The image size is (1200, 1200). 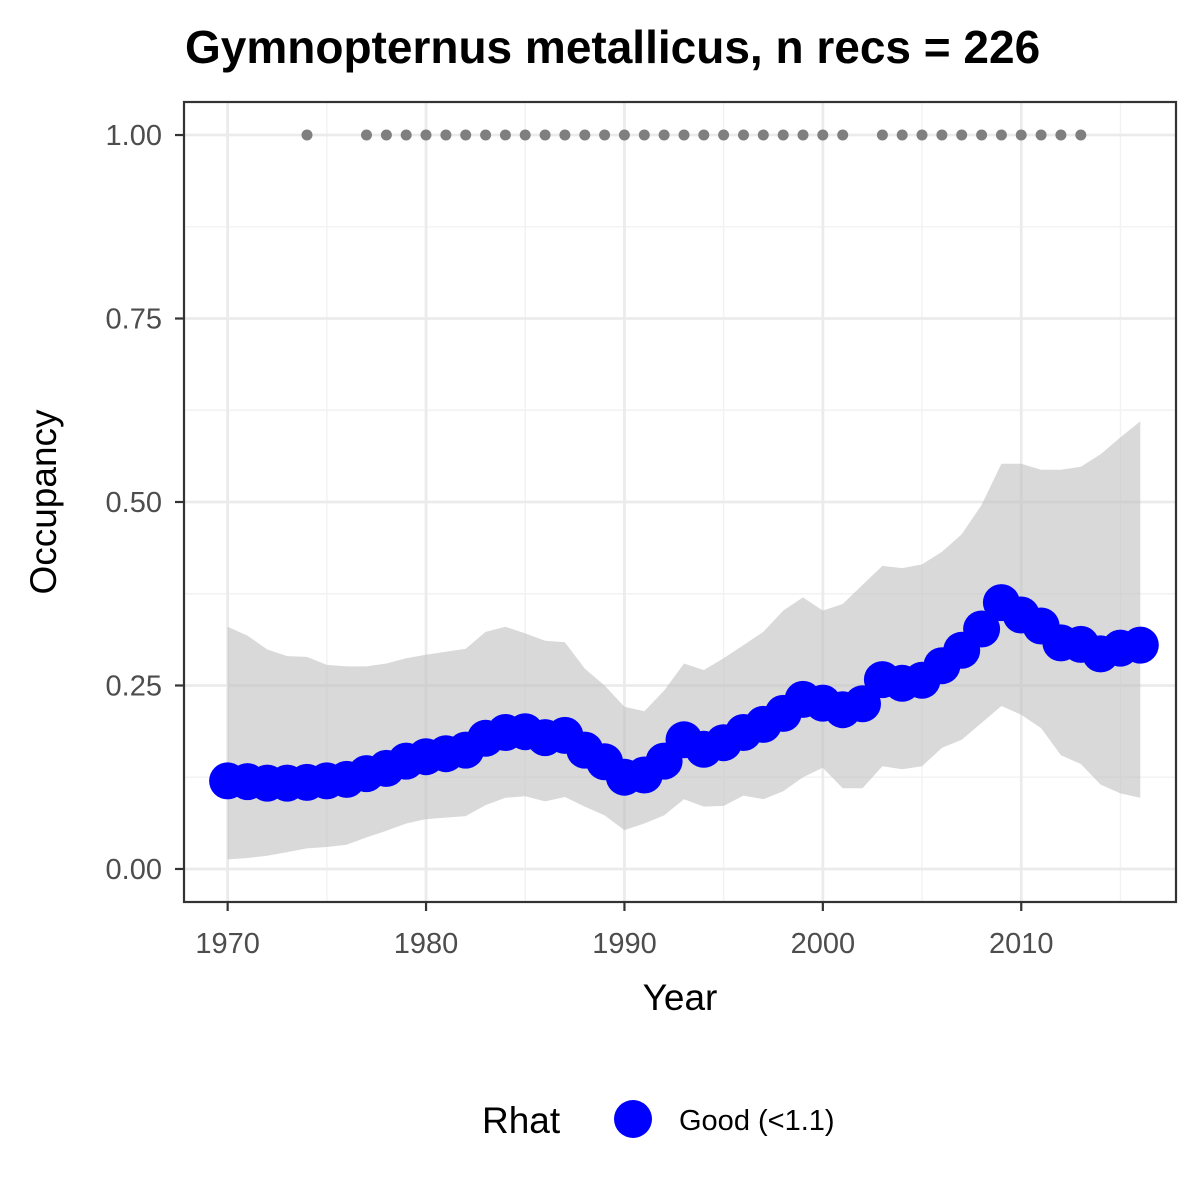 I want to click on record-point-2012, so click(x=1061, y=135).